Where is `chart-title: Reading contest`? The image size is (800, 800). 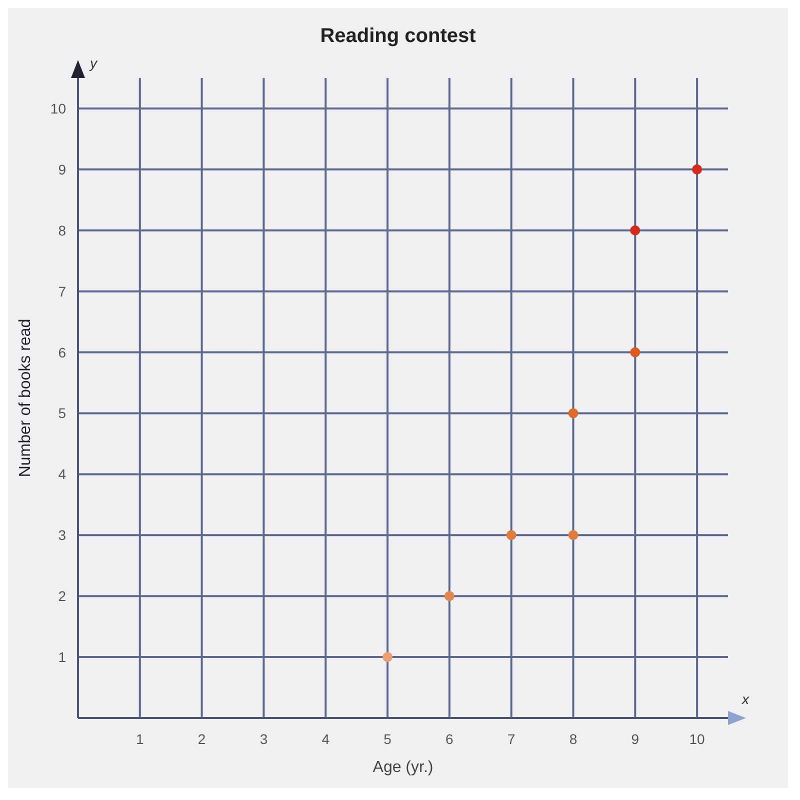 chart-title: Reading contest is located at coordinates (398, 36).